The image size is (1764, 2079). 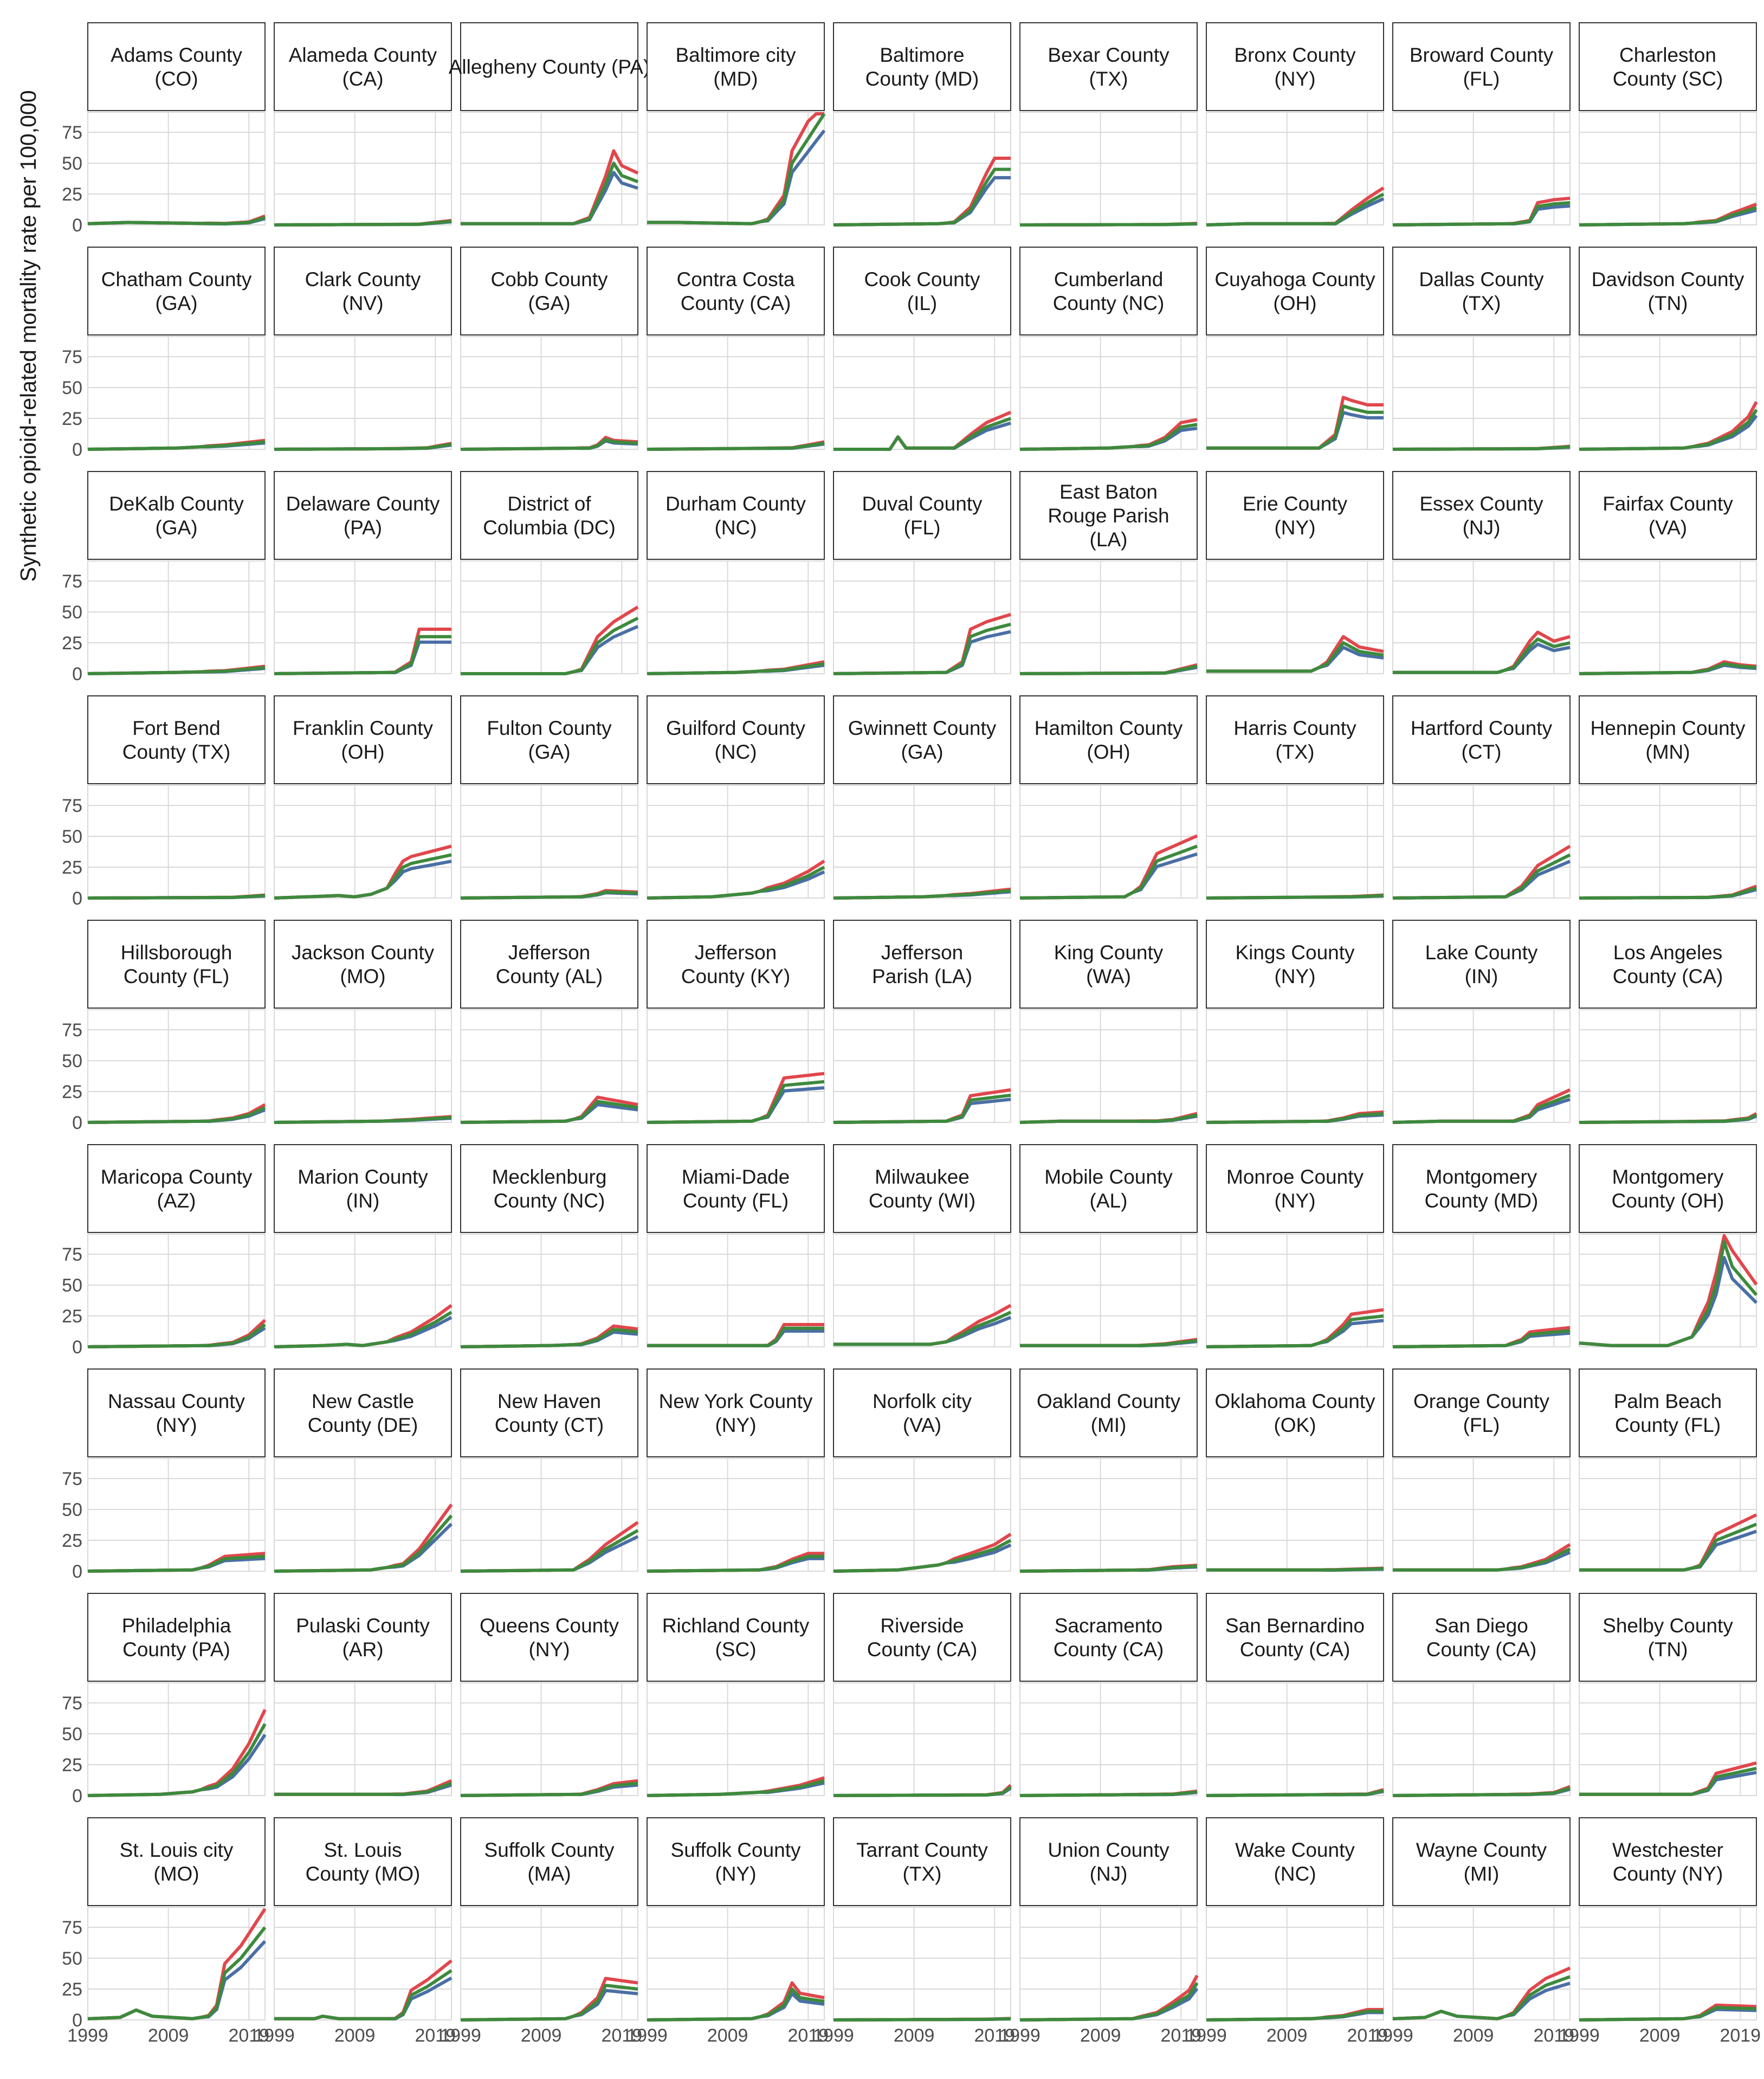 I want to click on panel-title: Guilford County, so click(x=736, y=728).